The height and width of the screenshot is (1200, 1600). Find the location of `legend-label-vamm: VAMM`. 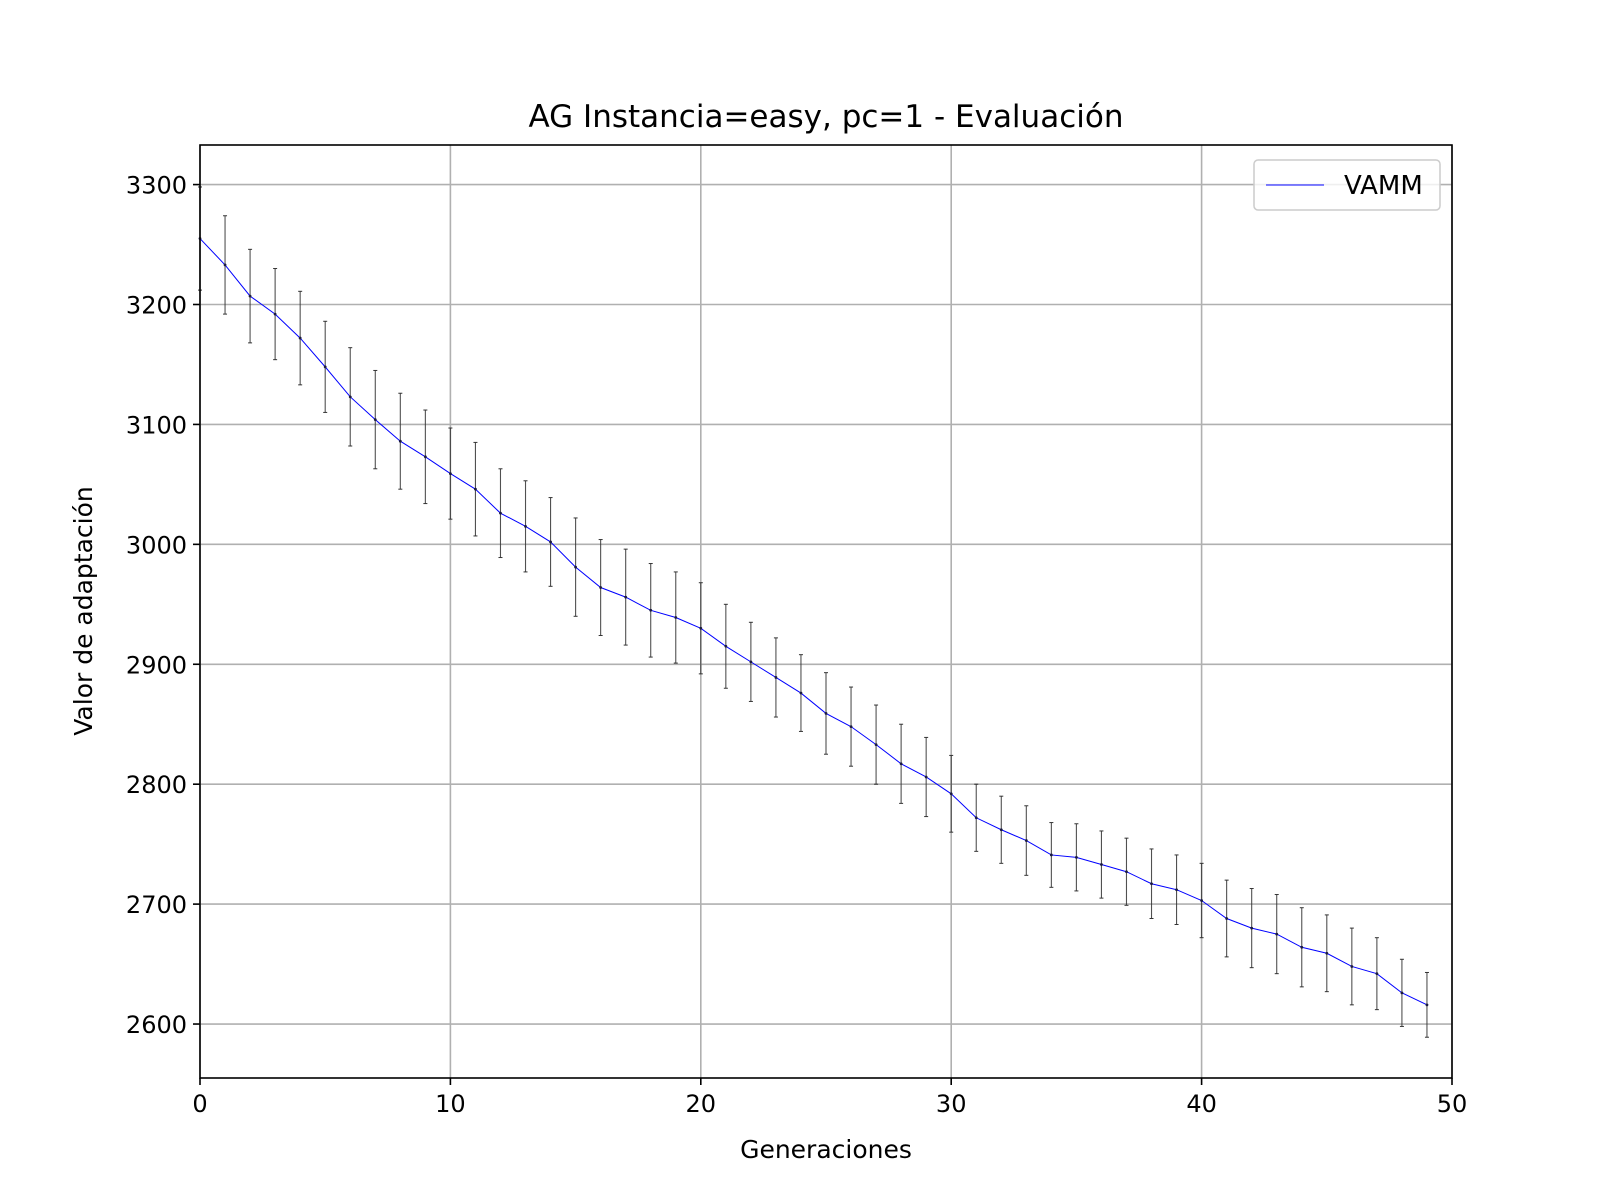

legend-label-vamm: VAMM is located at coordinates (1383, 186).